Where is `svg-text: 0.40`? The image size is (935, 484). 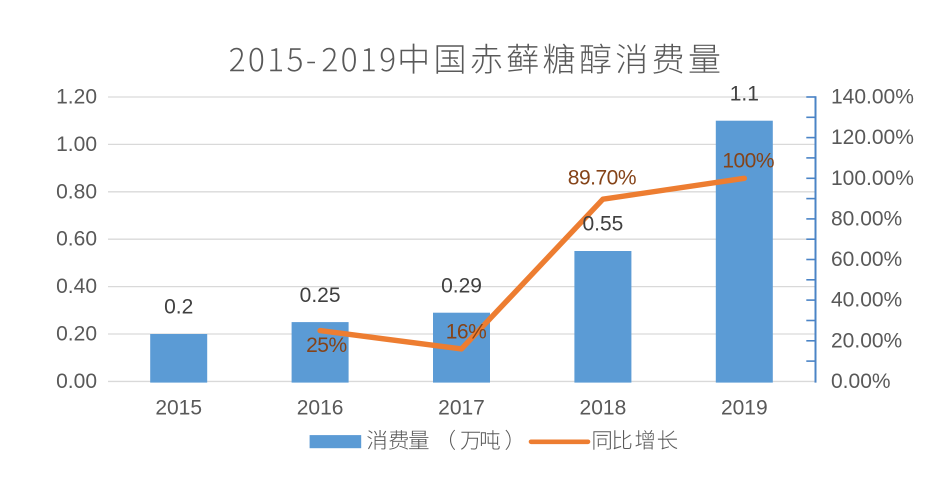 svg-text: 0.40 is located at coordinates (76, 286).